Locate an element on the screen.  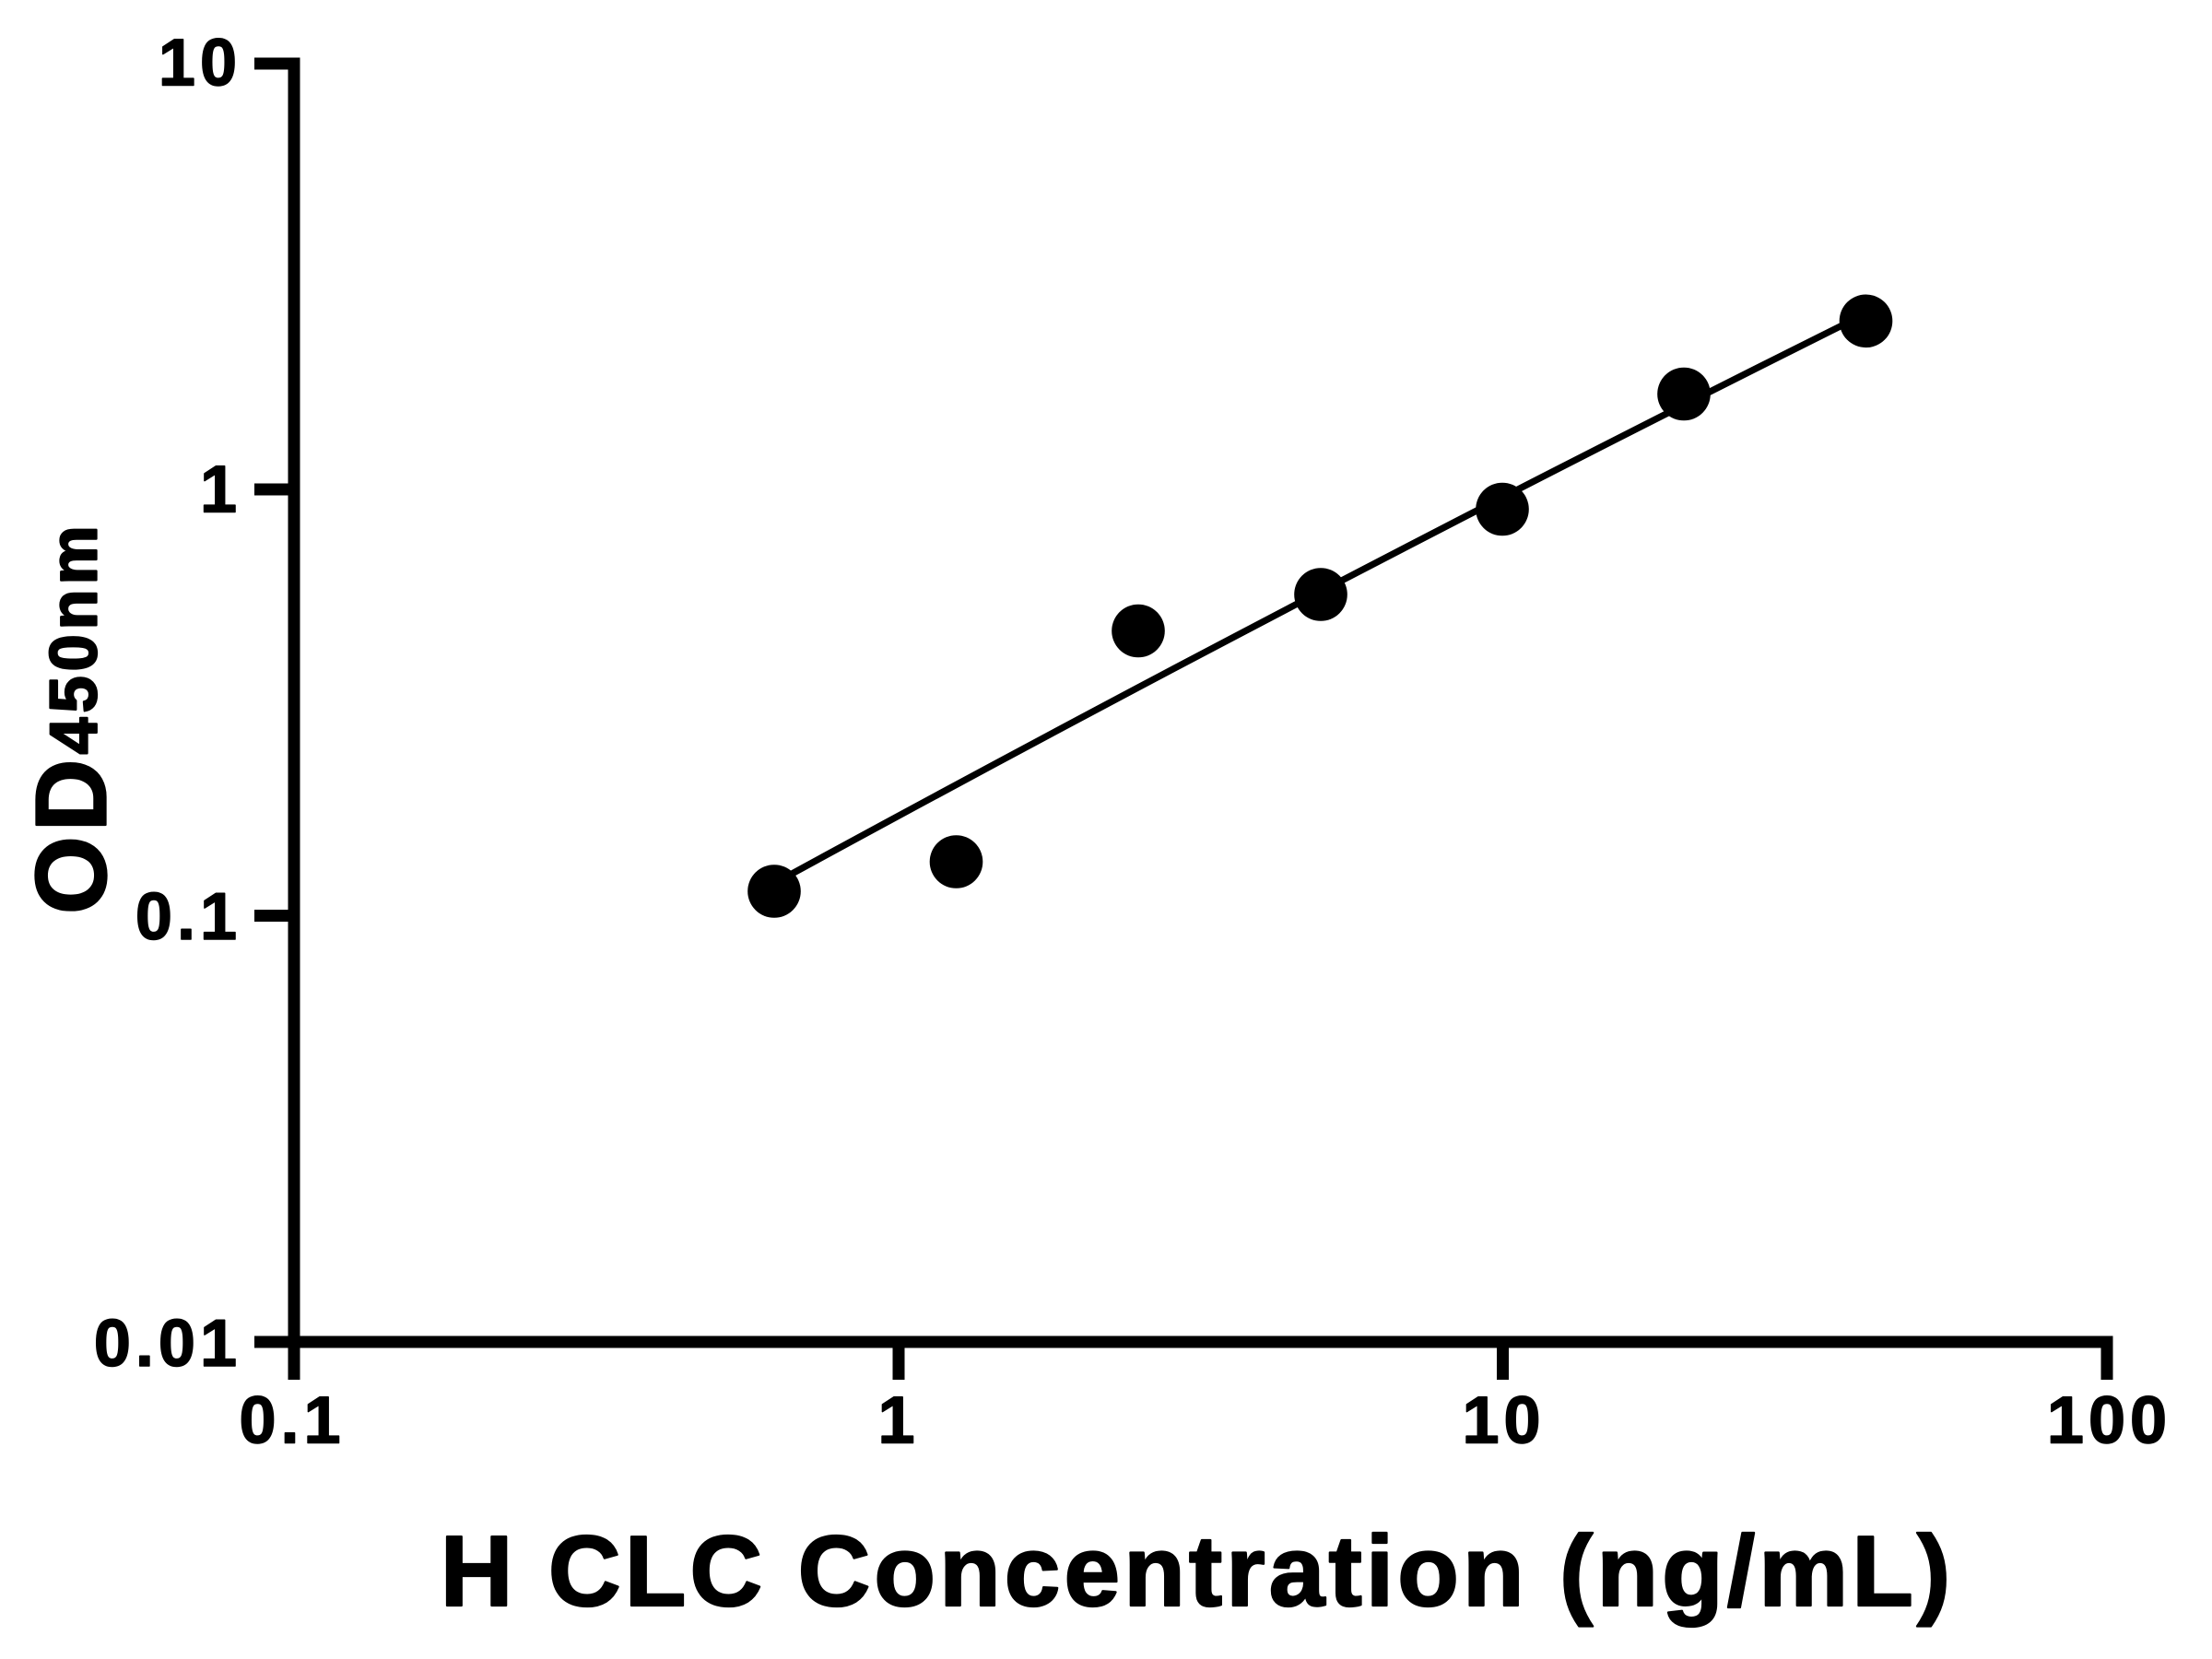
svg-text: 100 is located at coordinates (2109, 1421).